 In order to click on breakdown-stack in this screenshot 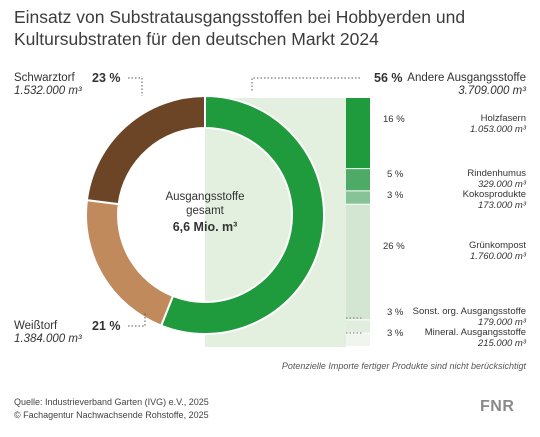, I will do `click(358, 222)`.